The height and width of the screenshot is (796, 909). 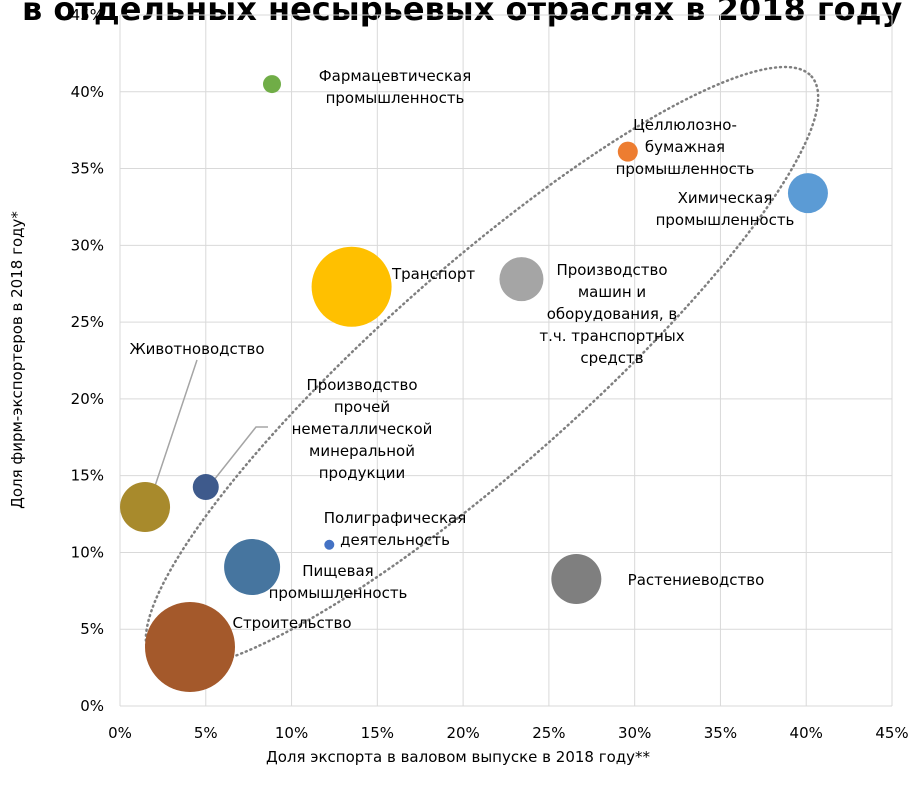 What do you see at coordinates (338, 582) in the screenshot?
I see `data-label: Пищевая промышленность` at bounding box center [338, 582].